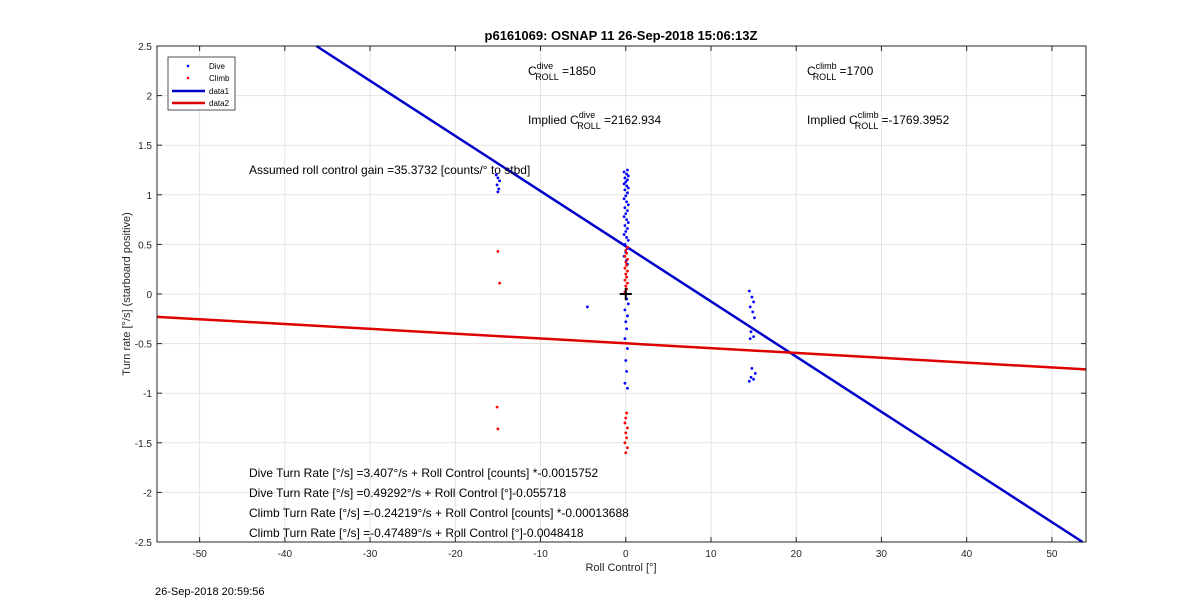  I want to click on legend-climb-marker, so click(188, 78).